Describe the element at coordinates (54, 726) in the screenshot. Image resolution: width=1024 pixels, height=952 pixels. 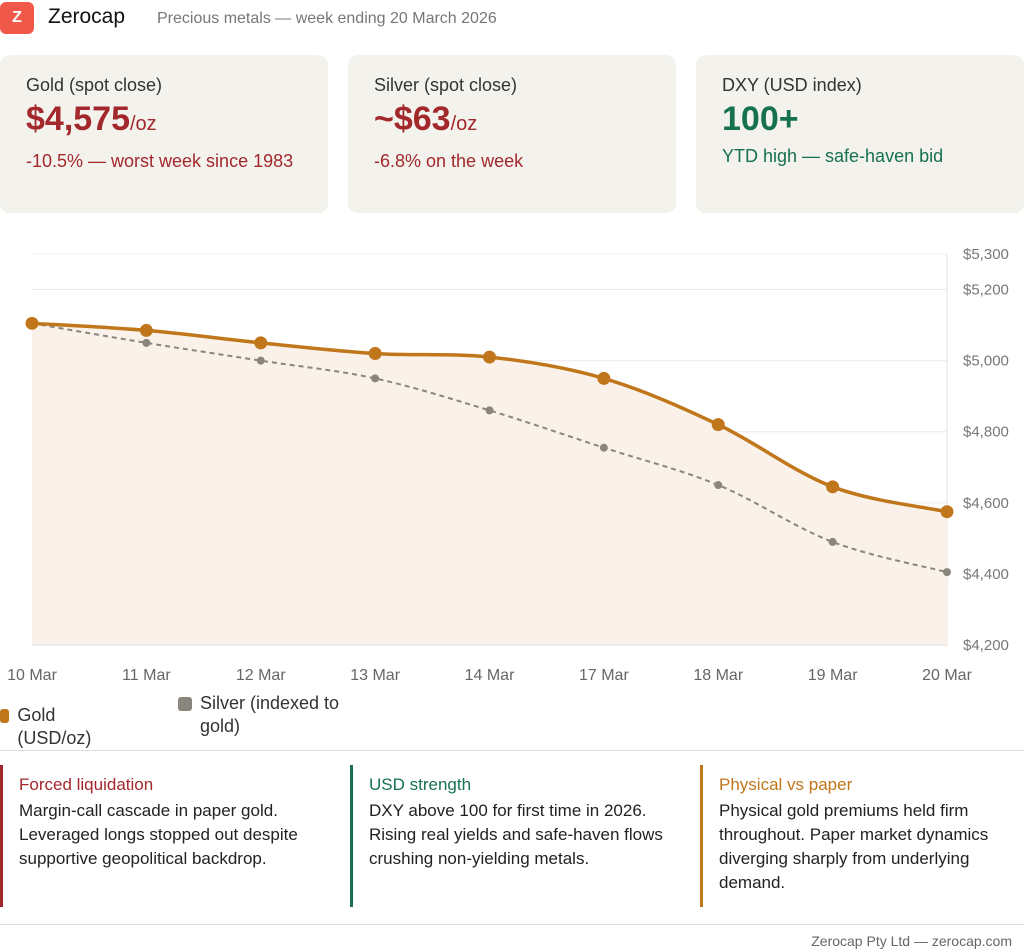
I see `legend-label: Gold (USD/oz)` at that location.